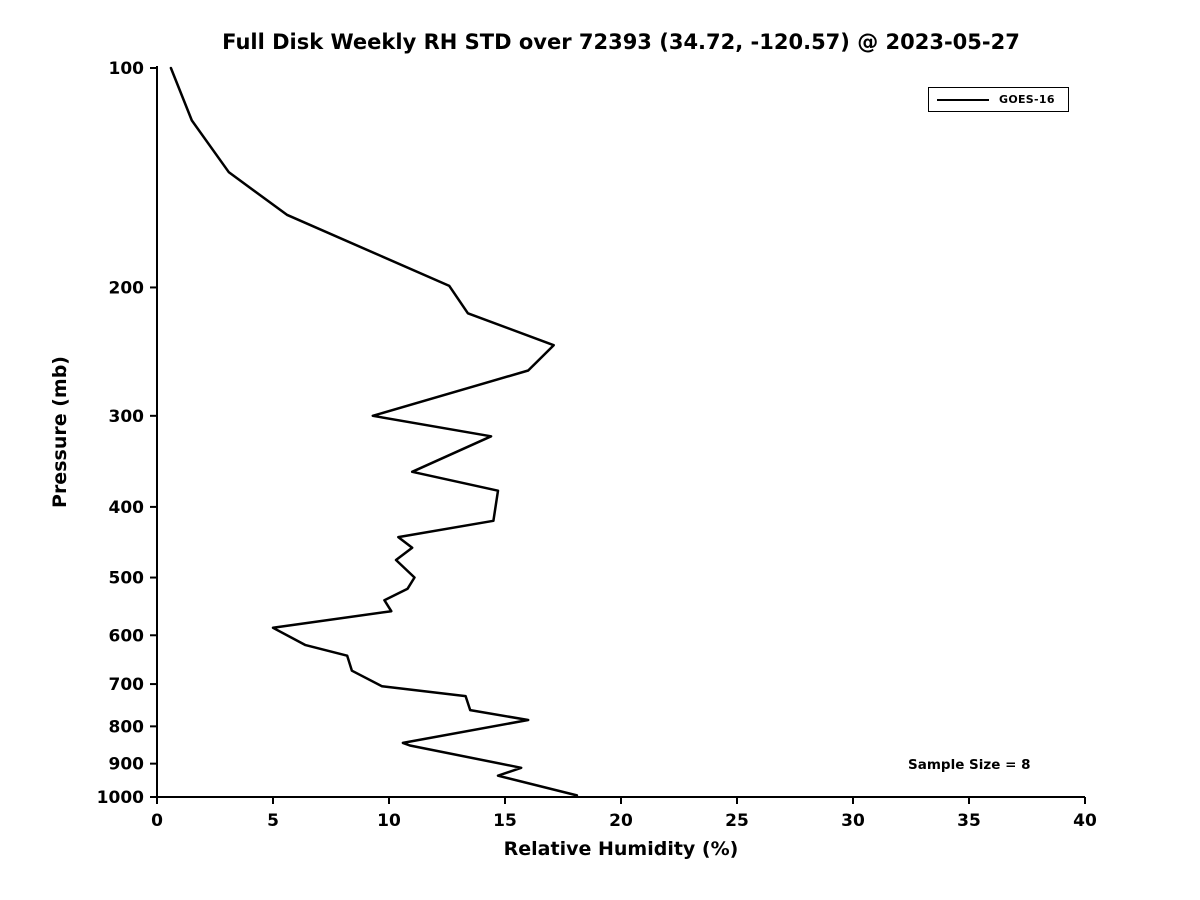 Image resolution: width=1200 pixels, height=900 pixels. I want to click on y-tick-label: 700, so click(127, 685).